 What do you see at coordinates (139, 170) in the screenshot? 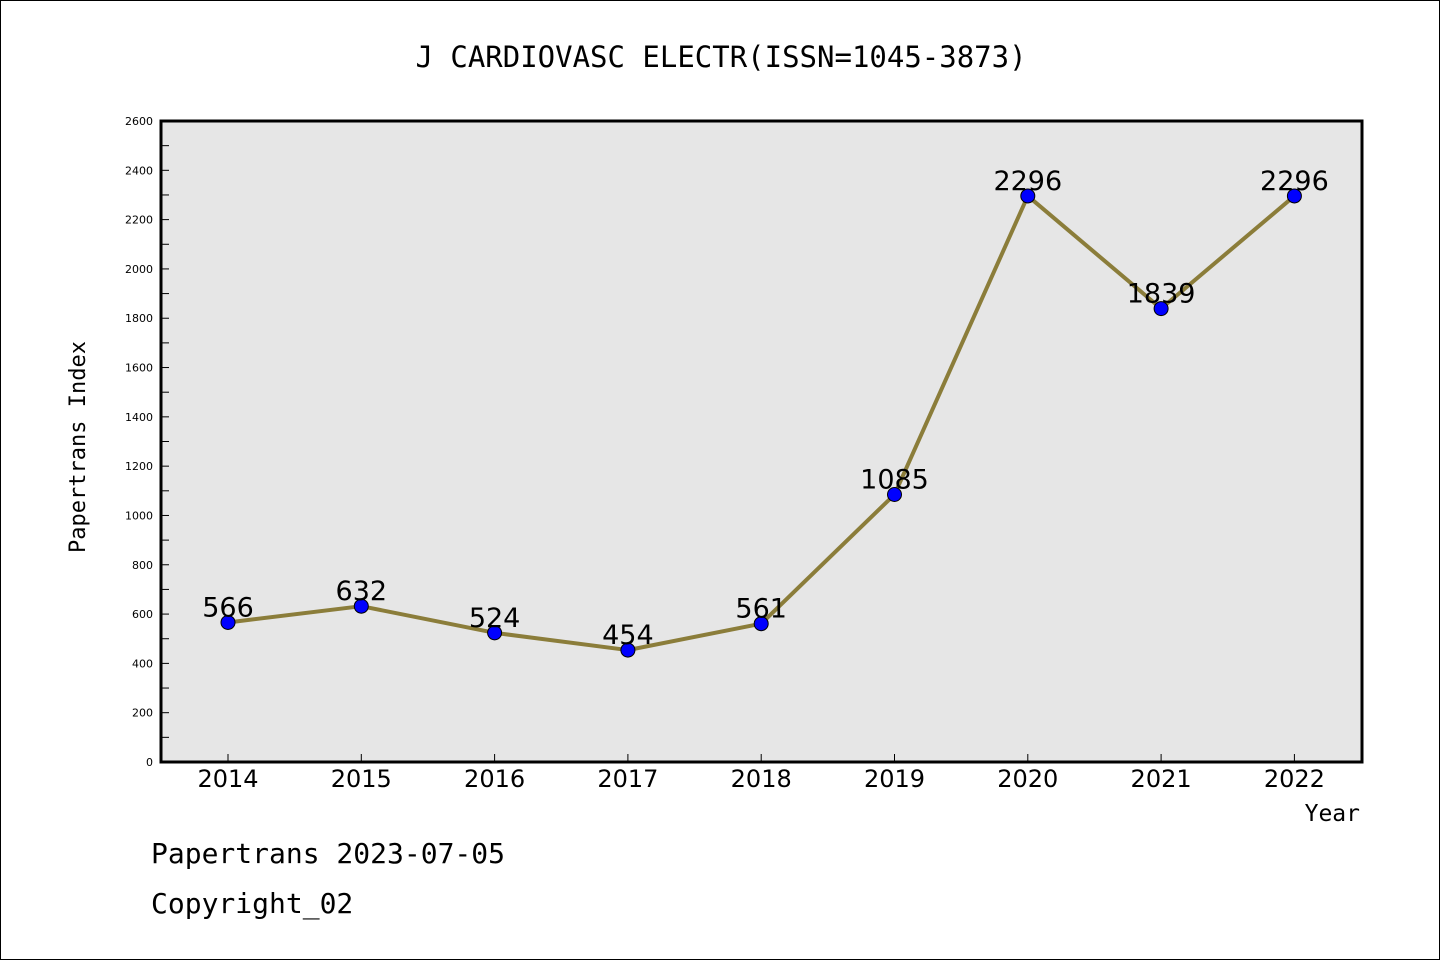
I see `y-tick-label: 2400` at bounding box center [139, 170].